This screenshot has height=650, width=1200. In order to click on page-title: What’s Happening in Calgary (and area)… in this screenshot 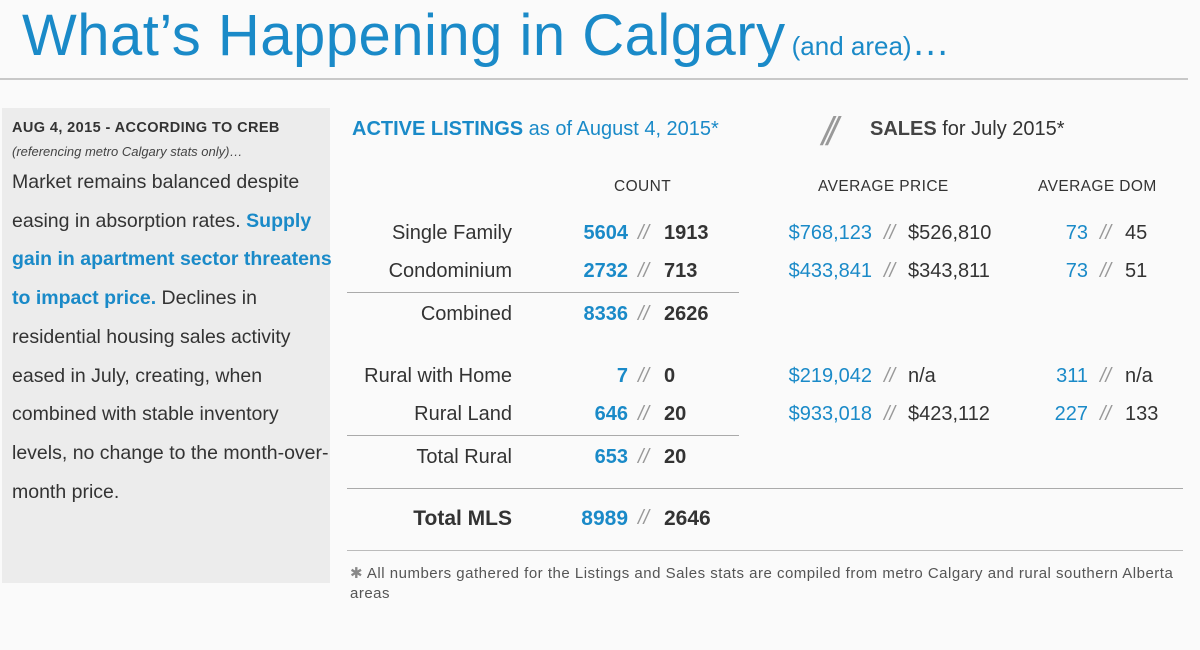, I will do `click(486, 38)`.